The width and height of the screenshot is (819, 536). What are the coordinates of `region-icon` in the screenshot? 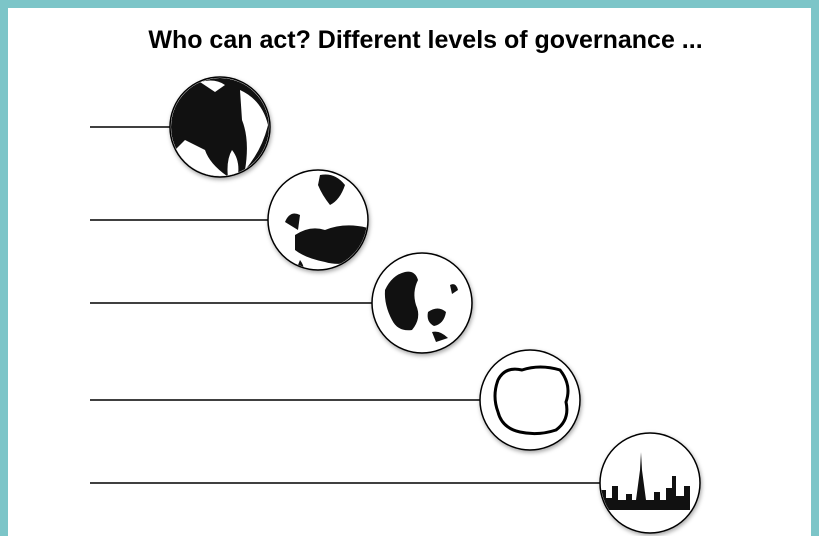 It's located at (530, 400).